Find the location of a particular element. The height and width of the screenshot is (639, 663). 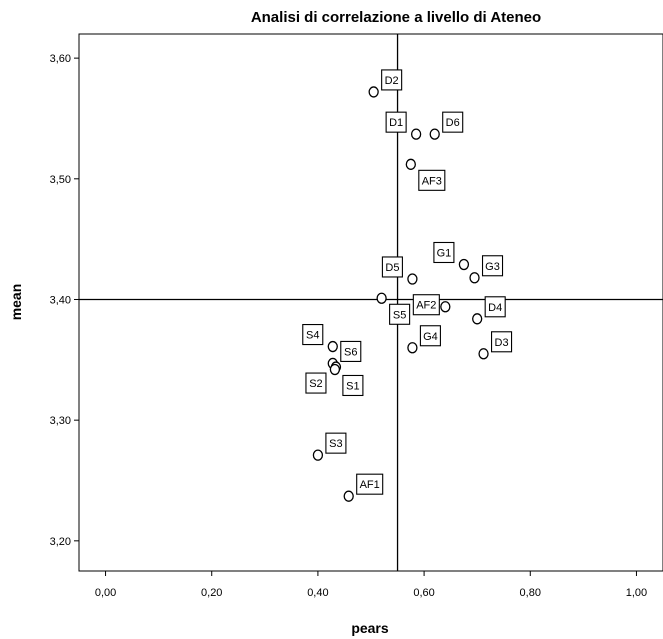

point-group-s5: S5 is located at coordinates (393, 308).